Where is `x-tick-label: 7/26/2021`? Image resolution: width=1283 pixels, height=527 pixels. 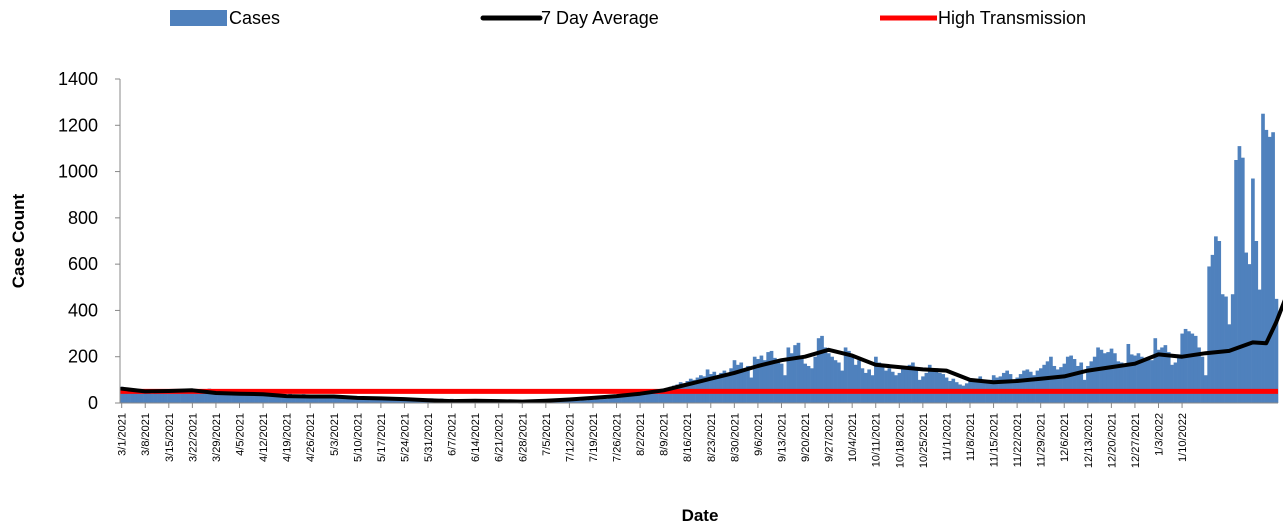 x-tick-label: 7/26/2021 is located at coordinates (618, 437).